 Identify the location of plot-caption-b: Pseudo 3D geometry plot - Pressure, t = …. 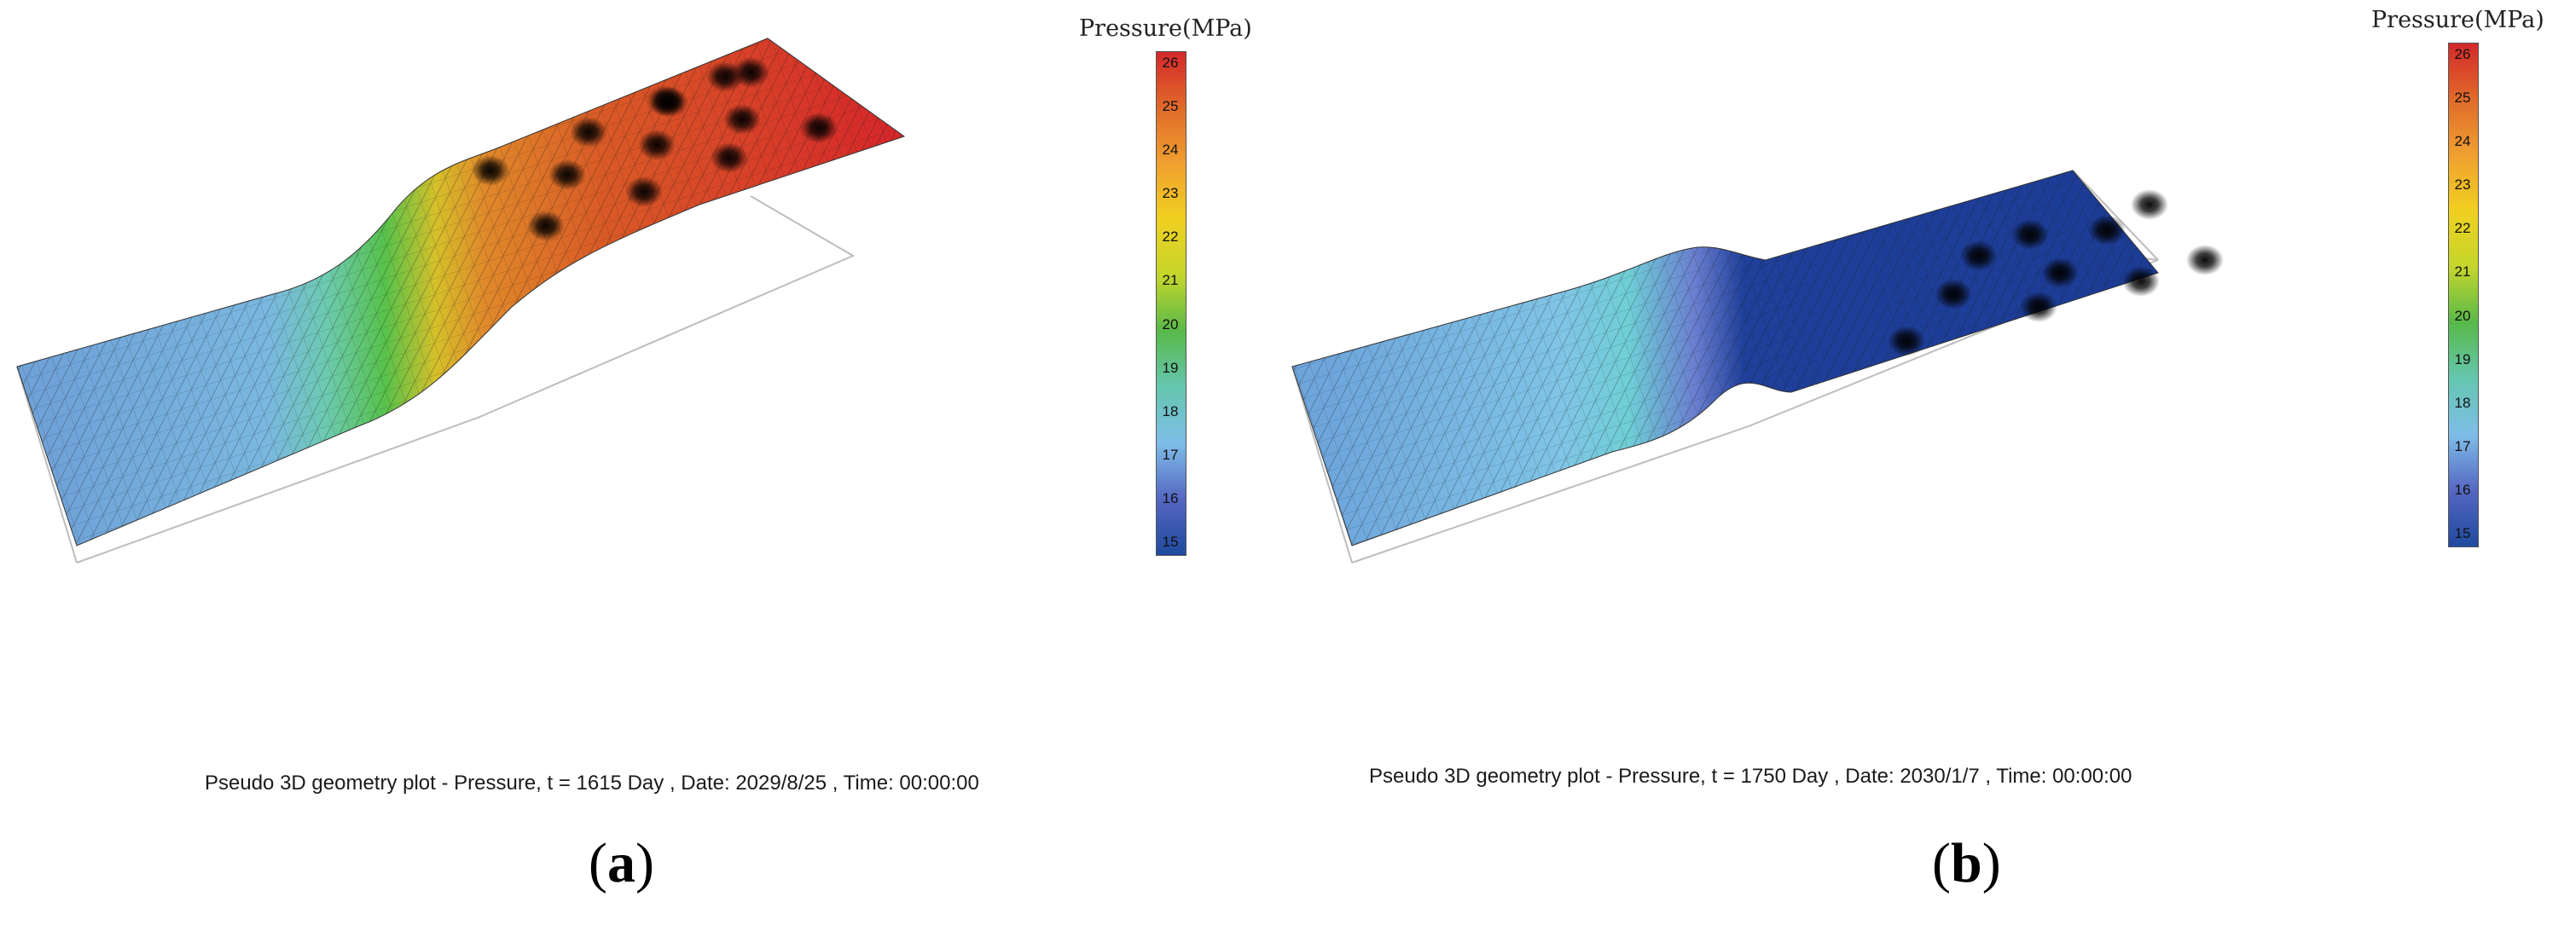
(1750, 776).